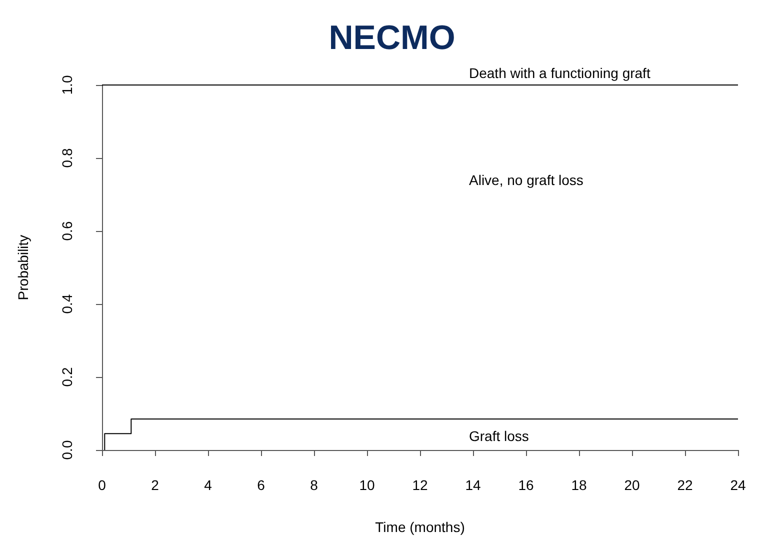 This screenshot has height=547, width=784. What do you see at coordinates (208, 485) in the screenshot?
I see `x-tick-label: 4` at bounding box center [208, 485].